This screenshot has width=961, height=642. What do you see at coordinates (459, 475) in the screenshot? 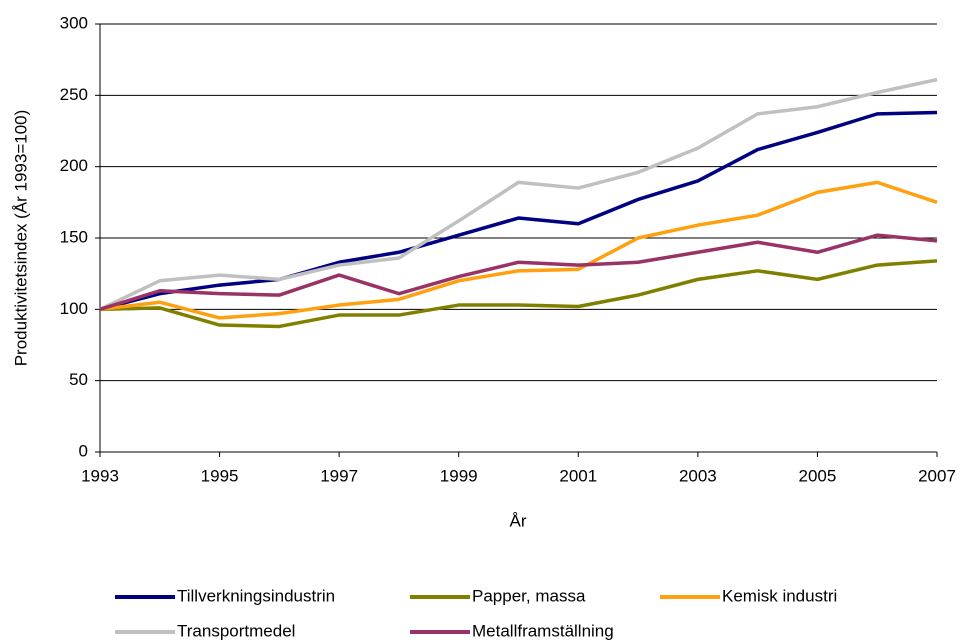
I see `x-tick-label: 1999` at bounding box center [459, 475].